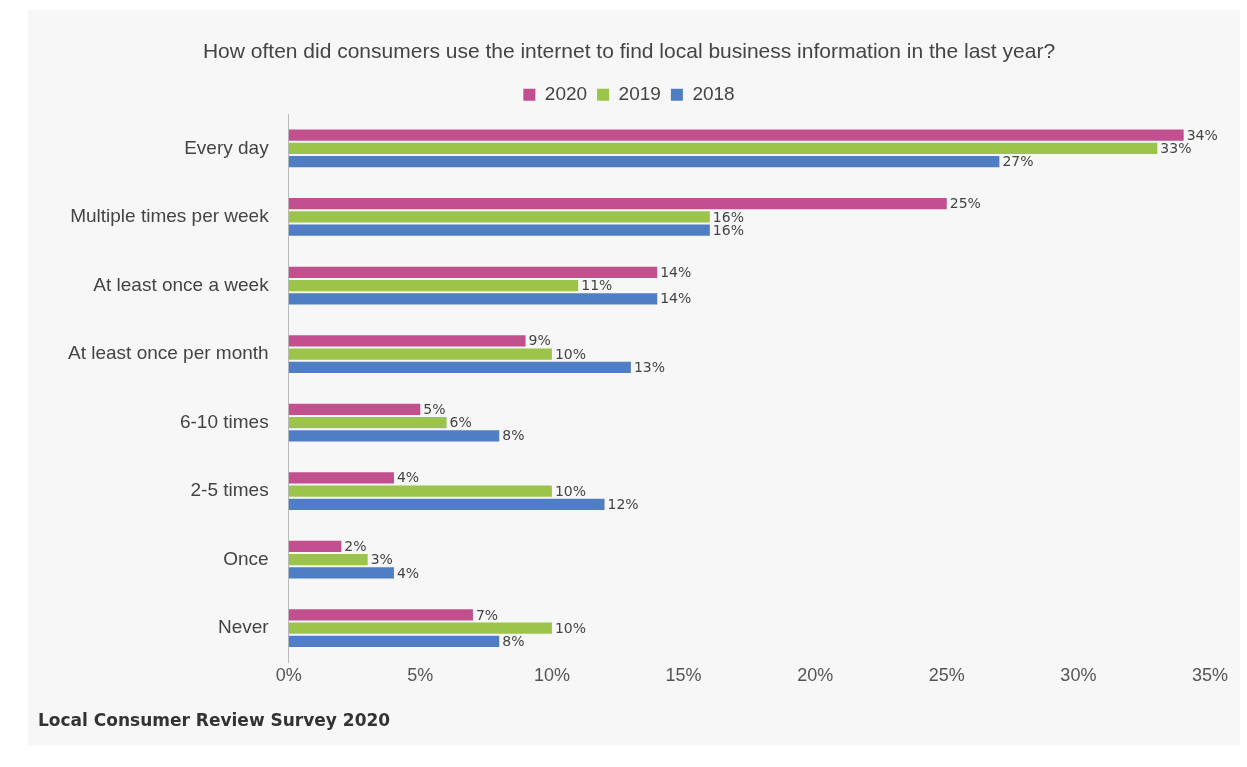  Describe the element at coordinates (420, 675) in the screenshot. I see `x-tick-label: 5%` at that location.